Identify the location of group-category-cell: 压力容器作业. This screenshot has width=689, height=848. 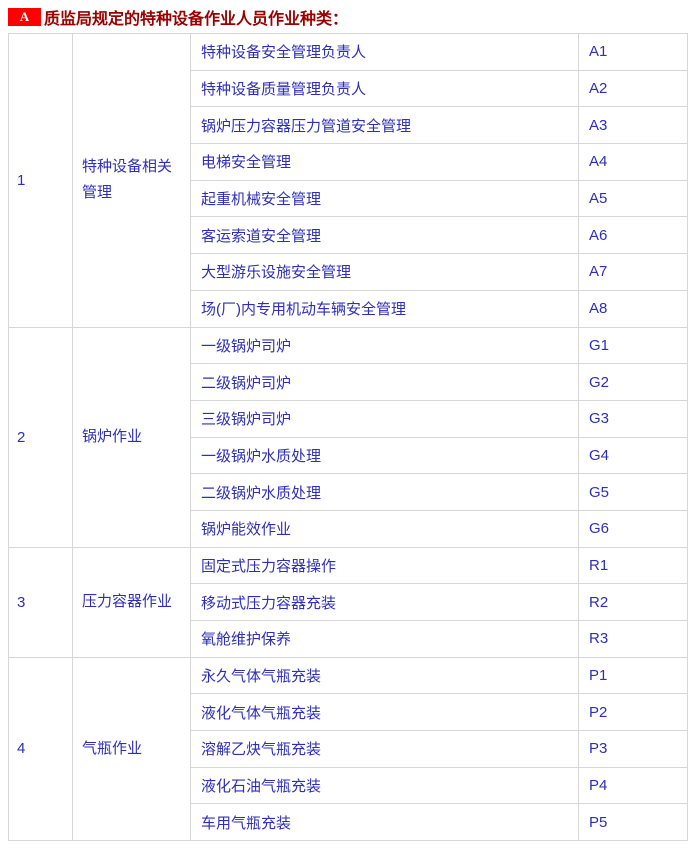
(131, 602).